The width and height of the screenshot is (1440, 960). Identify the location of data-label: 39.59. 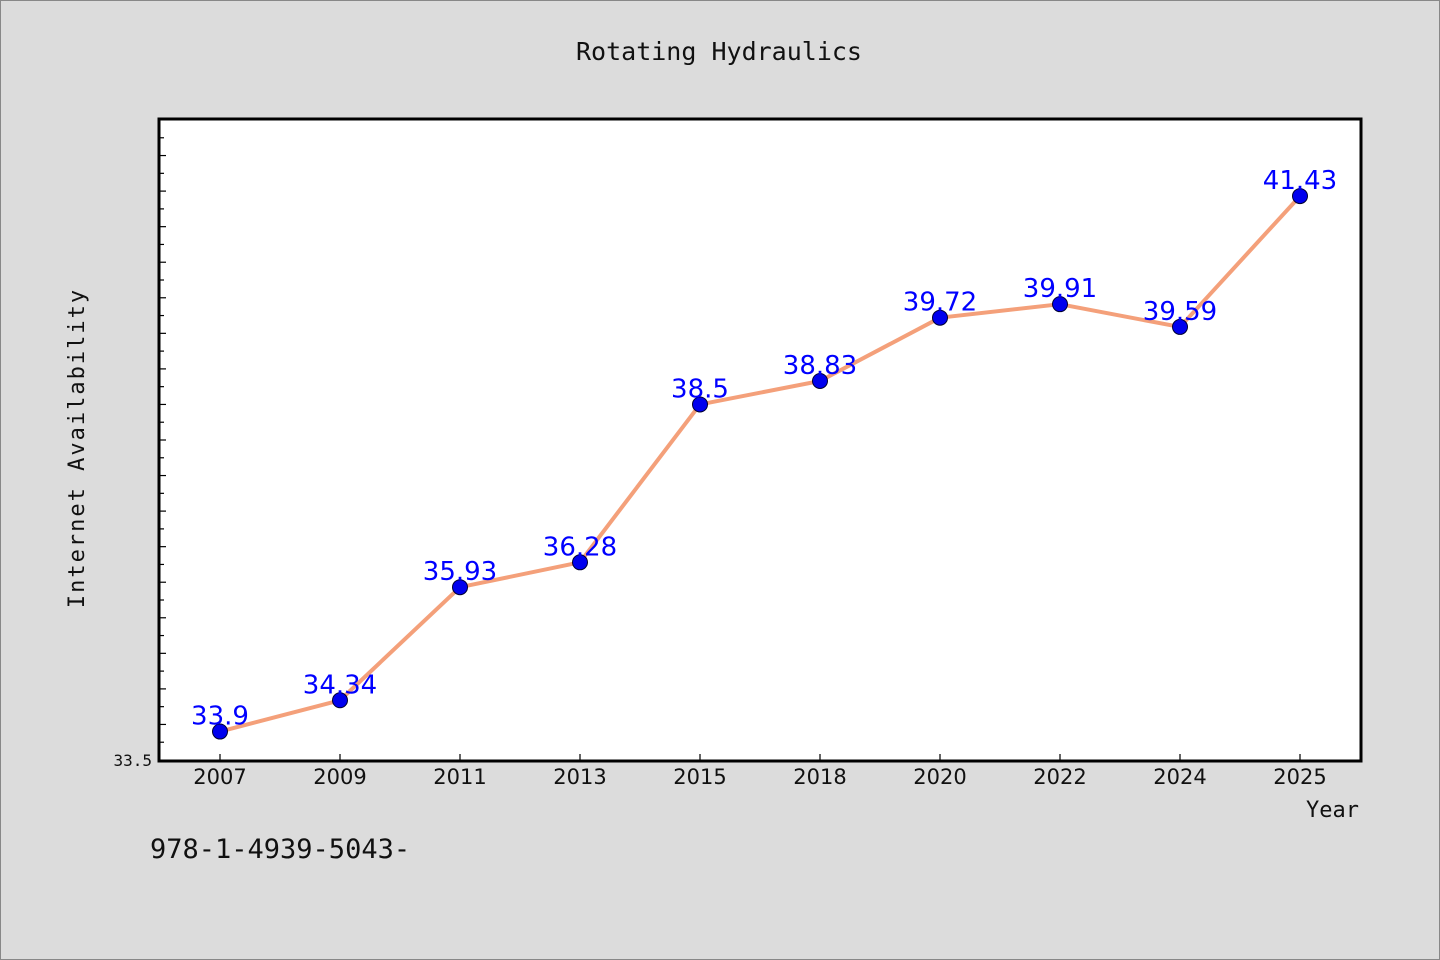
(1180, 312).